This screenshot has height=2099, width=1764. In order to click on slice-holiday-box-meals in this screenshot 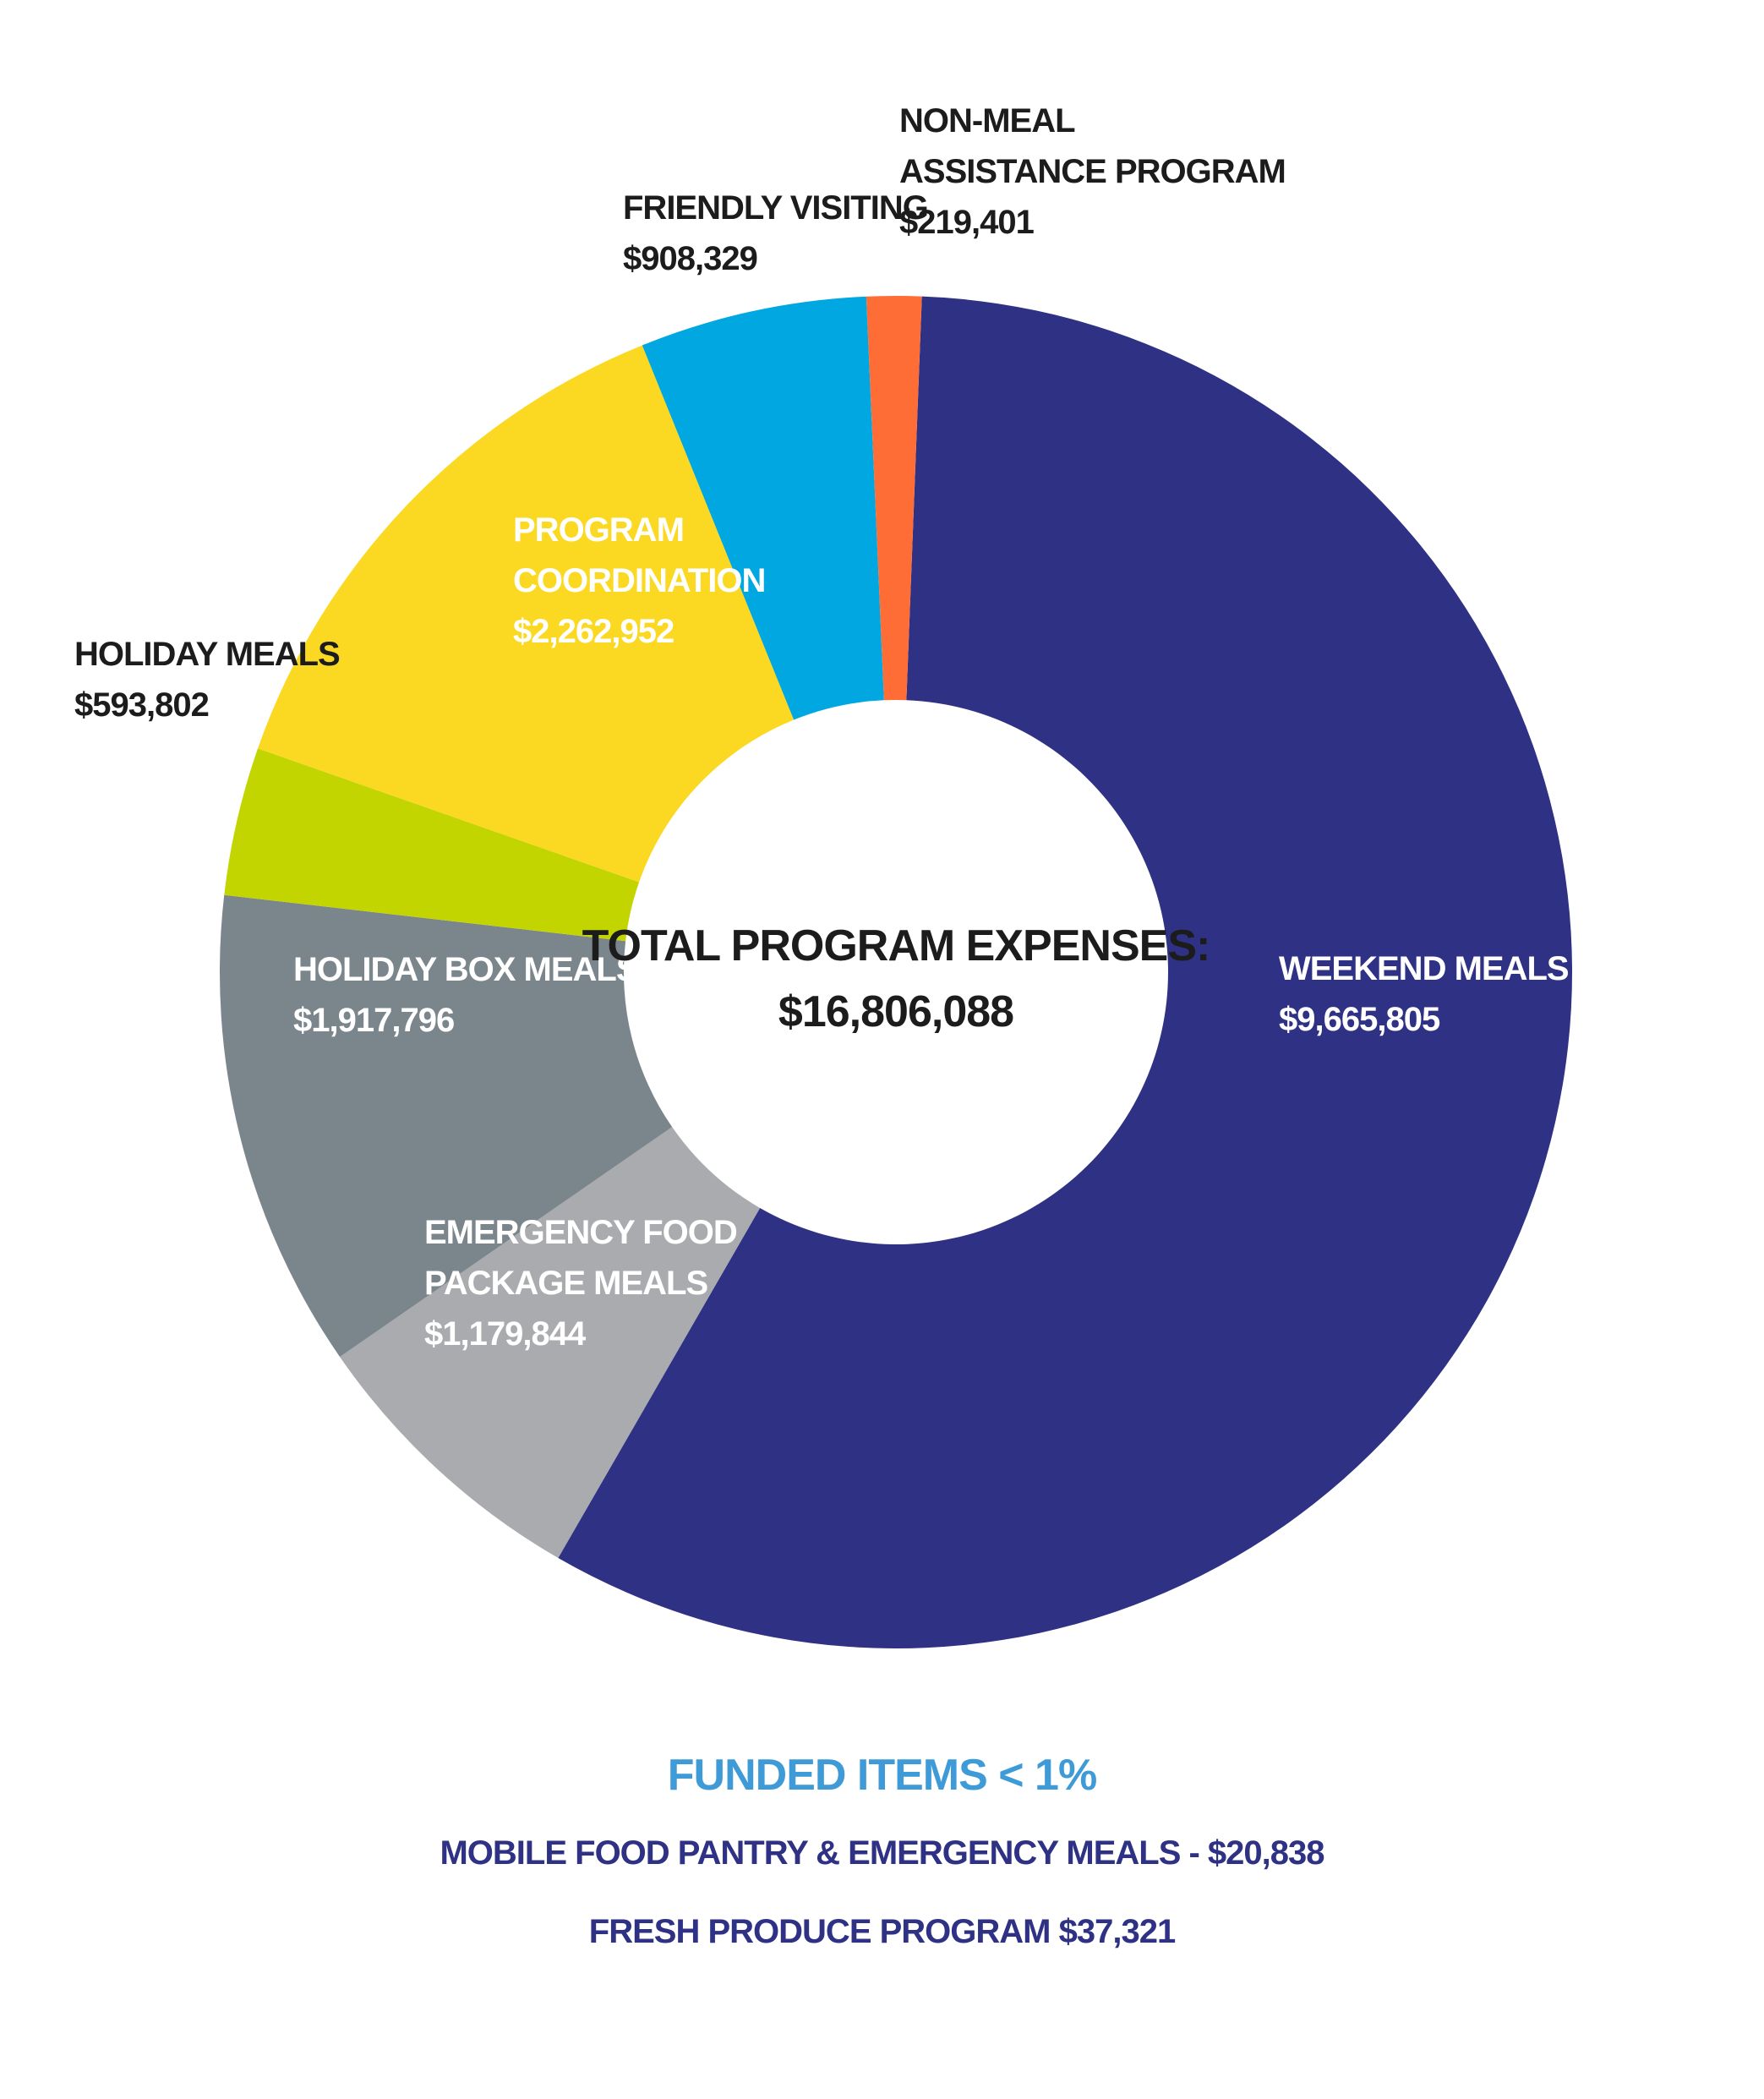, I will do `click(446, 1126)`.